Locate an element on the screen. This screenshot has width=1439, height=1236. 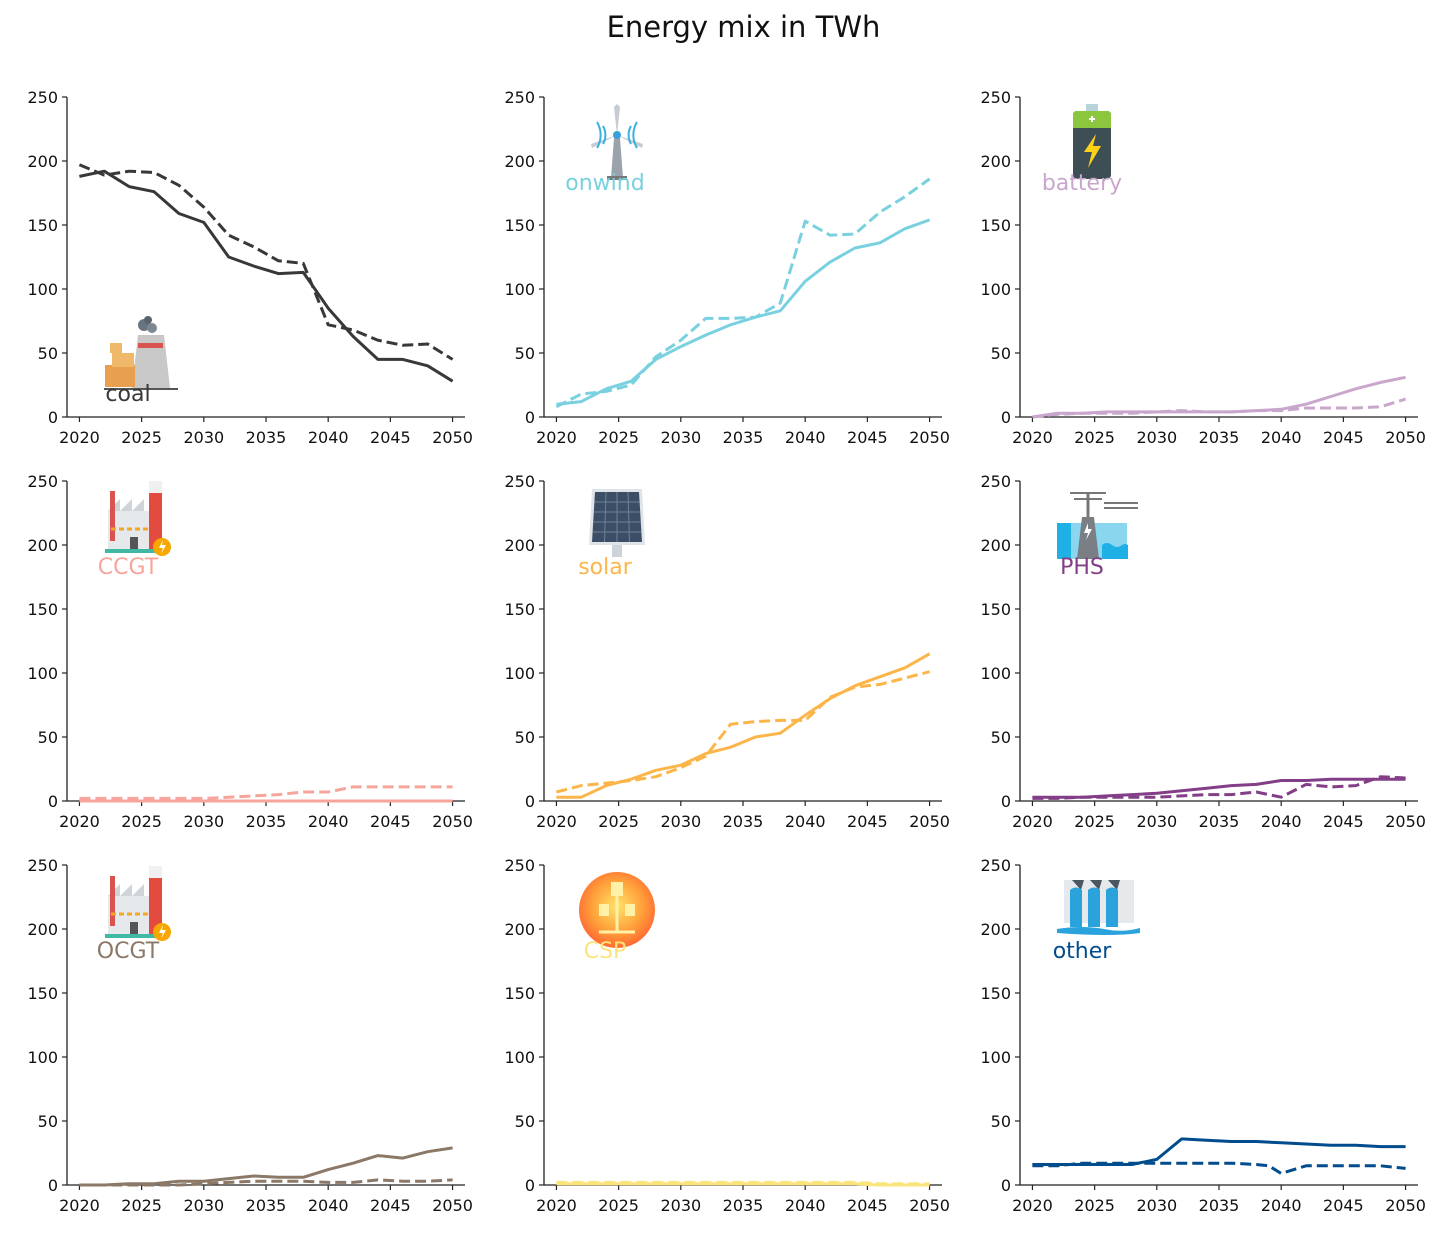
battery-icon is located at coordinates (1092, 141).